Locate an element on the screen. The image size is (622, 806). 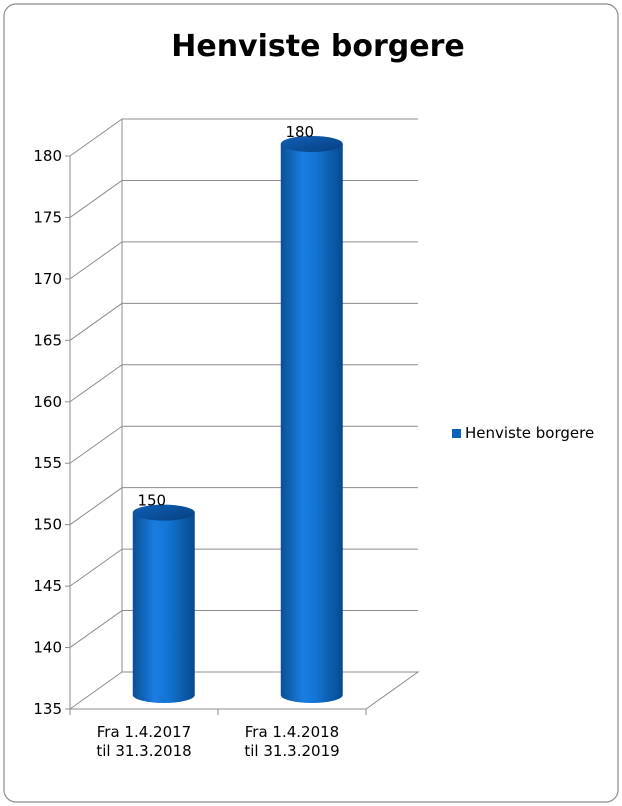
legend: Henviste borgere is located at coordinates (523, 433).